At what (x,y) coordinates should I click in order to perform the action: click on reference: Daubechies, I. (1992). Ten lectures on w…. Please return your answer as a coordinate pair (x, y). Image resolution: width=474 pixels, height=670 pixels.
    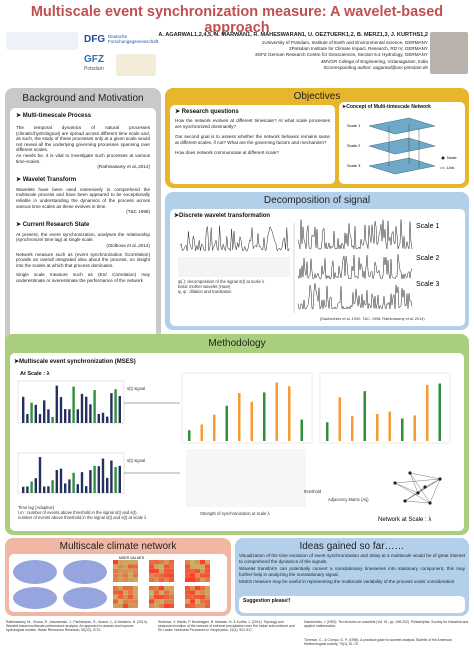
    Looking at the image, I should click on (386, 624).